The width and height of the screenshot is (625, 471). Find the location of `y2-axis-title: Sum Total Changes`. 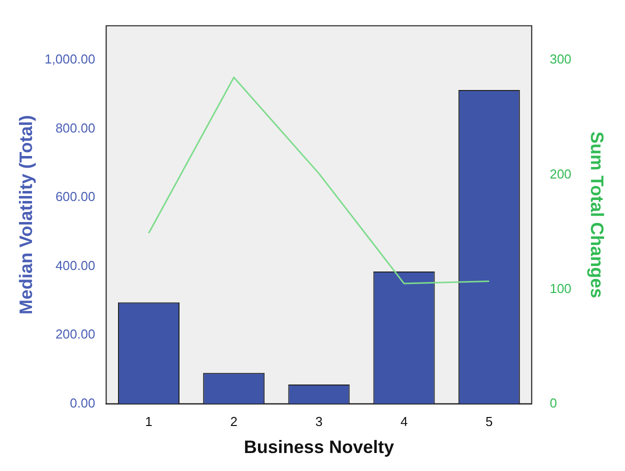

y2-axis-title: Sum Total Changes is located at coordinates (597, 214).